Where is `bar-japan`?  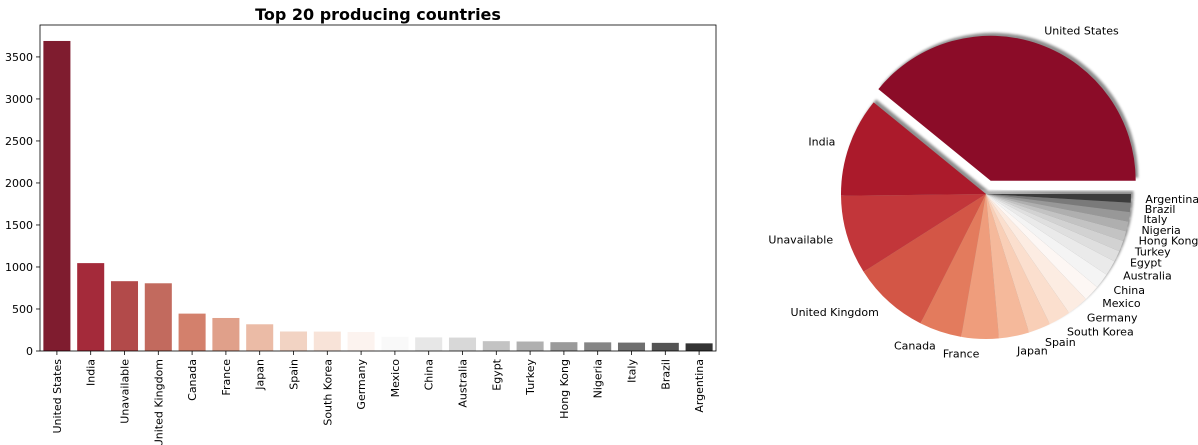
bar-japan is located at coordinates (260, 337).